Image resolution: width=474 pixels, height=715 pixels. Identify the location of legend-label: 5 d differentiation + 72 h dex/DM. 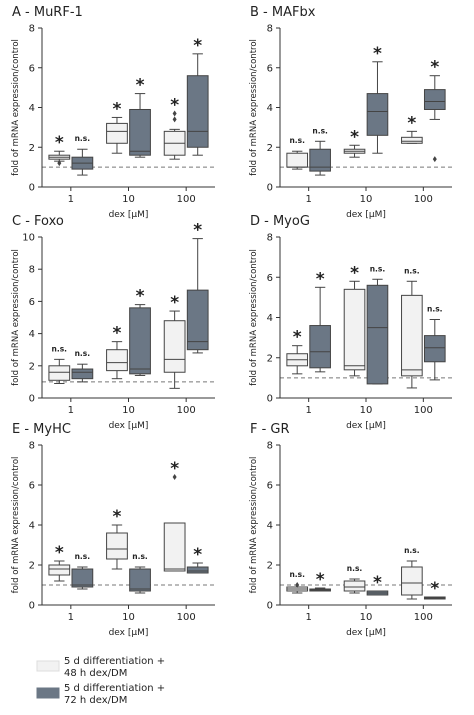
(115, 694).